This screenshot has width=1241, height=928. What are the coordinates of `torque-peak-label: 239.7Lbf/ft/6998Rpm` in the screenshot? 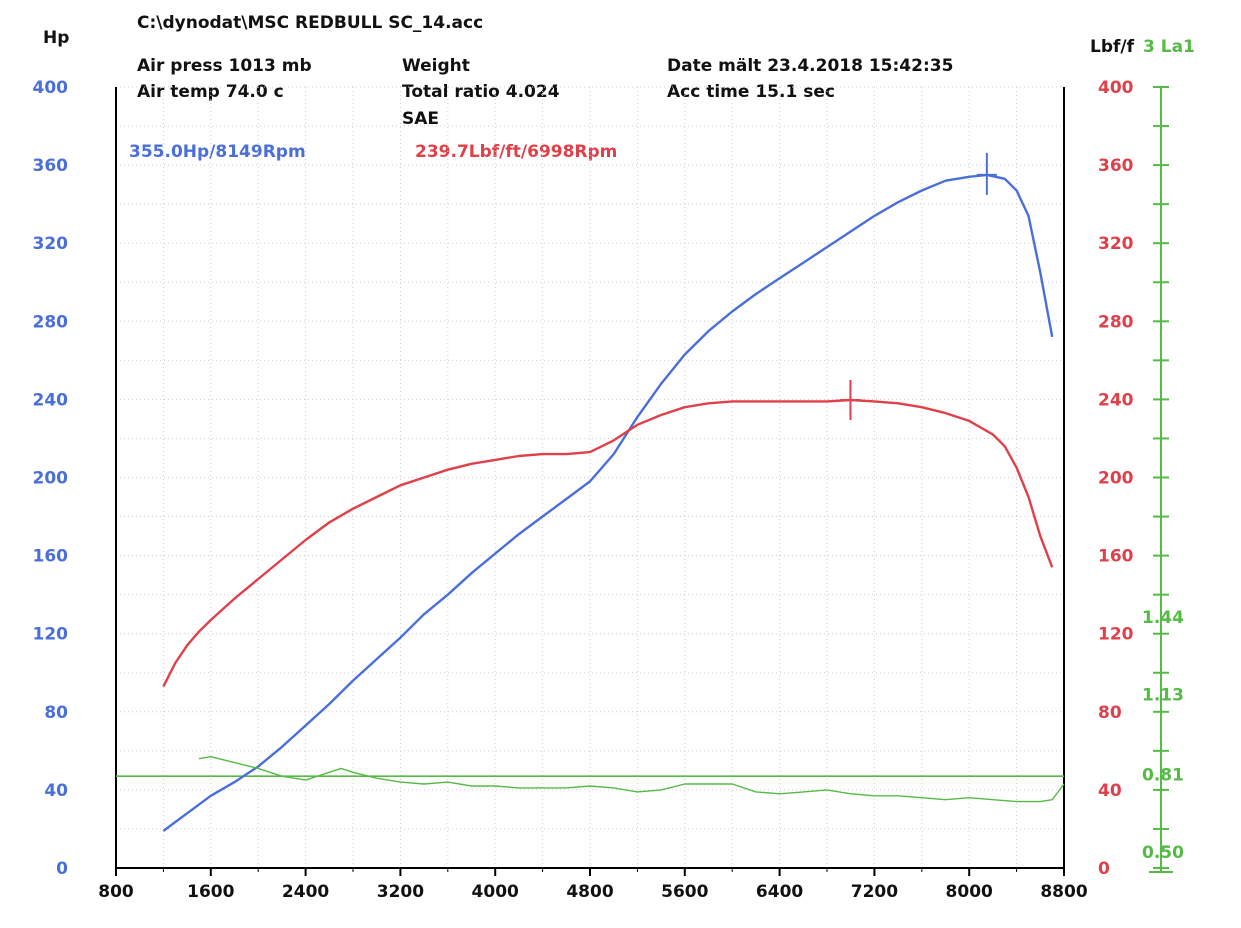 It's located at (516, 152).